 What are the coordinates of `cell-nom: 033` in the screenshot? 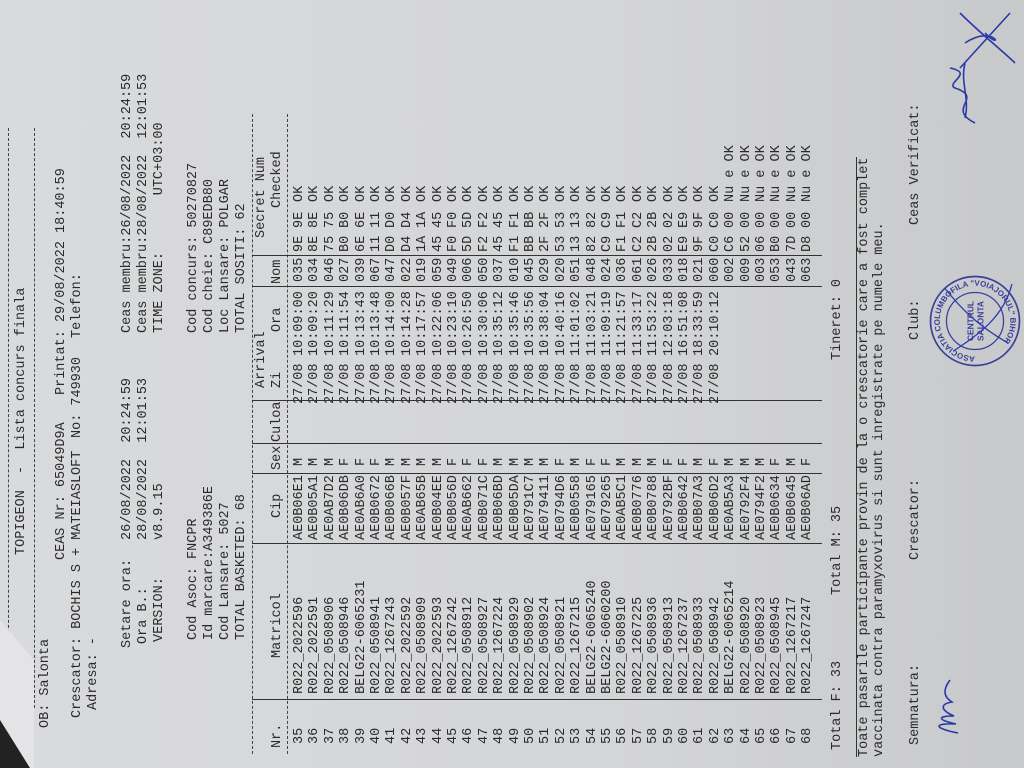 It's located at (669, 269).